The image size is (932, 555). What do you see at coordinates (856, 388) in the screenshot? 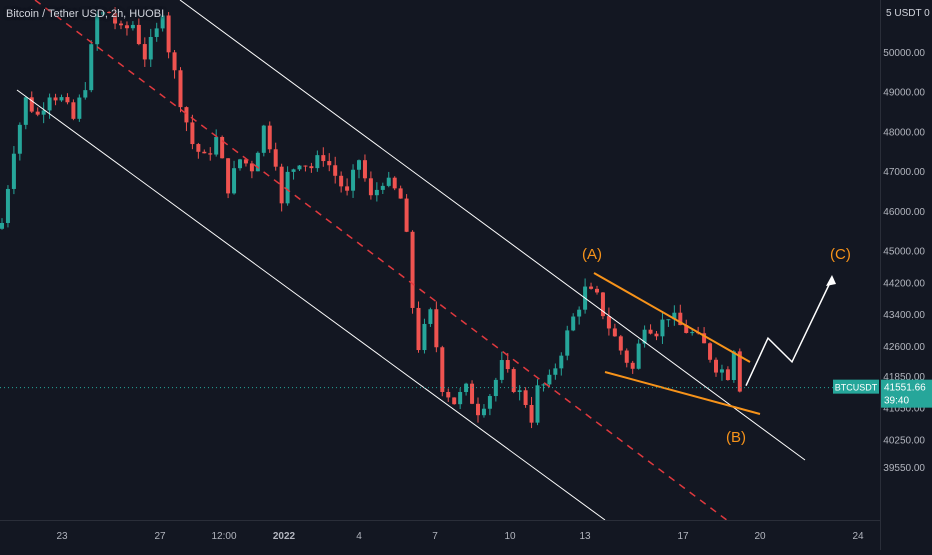
I see `symbol-tag-text: BTCUSDT` at bounding box center [856, 388].